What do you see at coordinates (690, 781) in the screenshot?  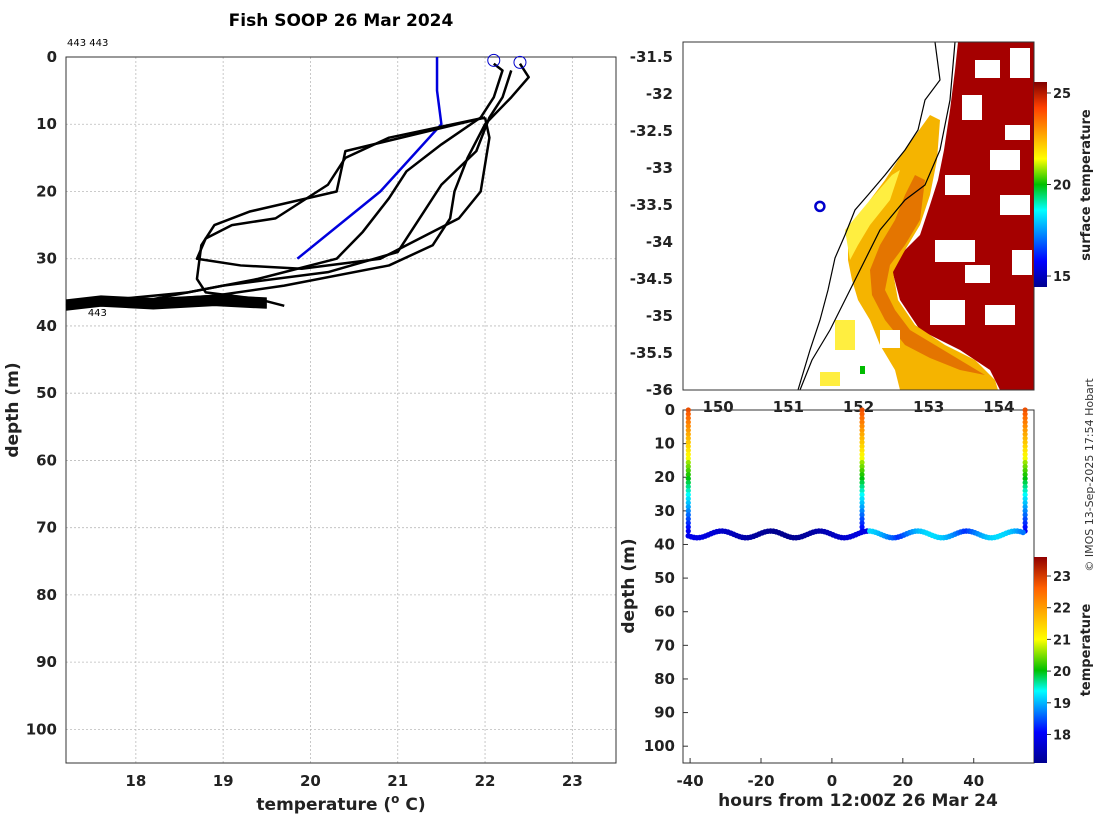 I see `section-x-tick-label: -40` at bounding box center [690, 781].